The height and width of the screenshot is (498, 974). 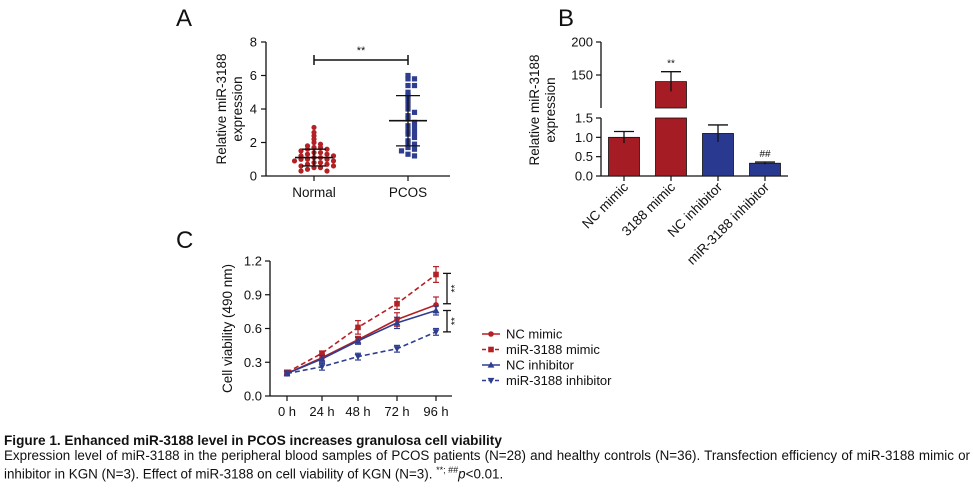 I want to click on y-tick-label: 0.5, so click(x=584, y=156).